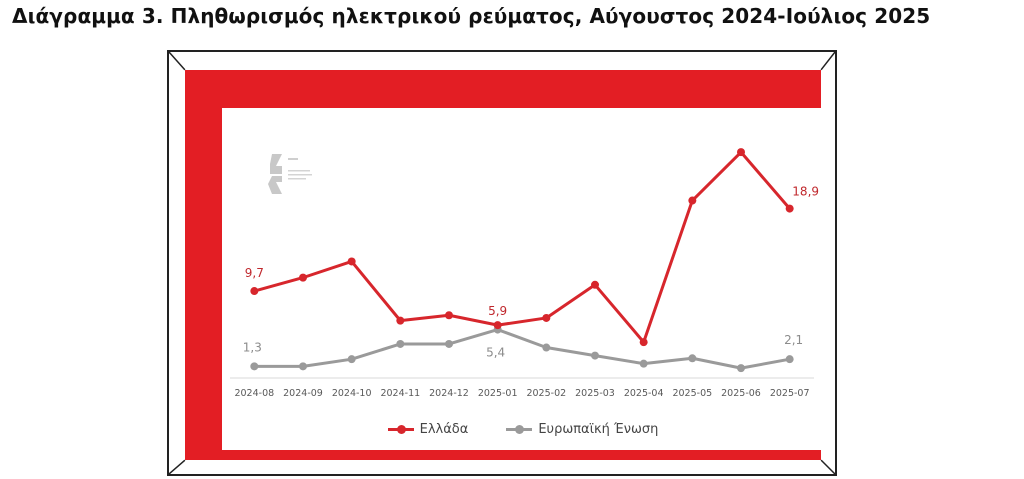 The height and width of the screenshot is (479, 1024). I want to click on x-tick-label: 2025-04, so click(644, 393).